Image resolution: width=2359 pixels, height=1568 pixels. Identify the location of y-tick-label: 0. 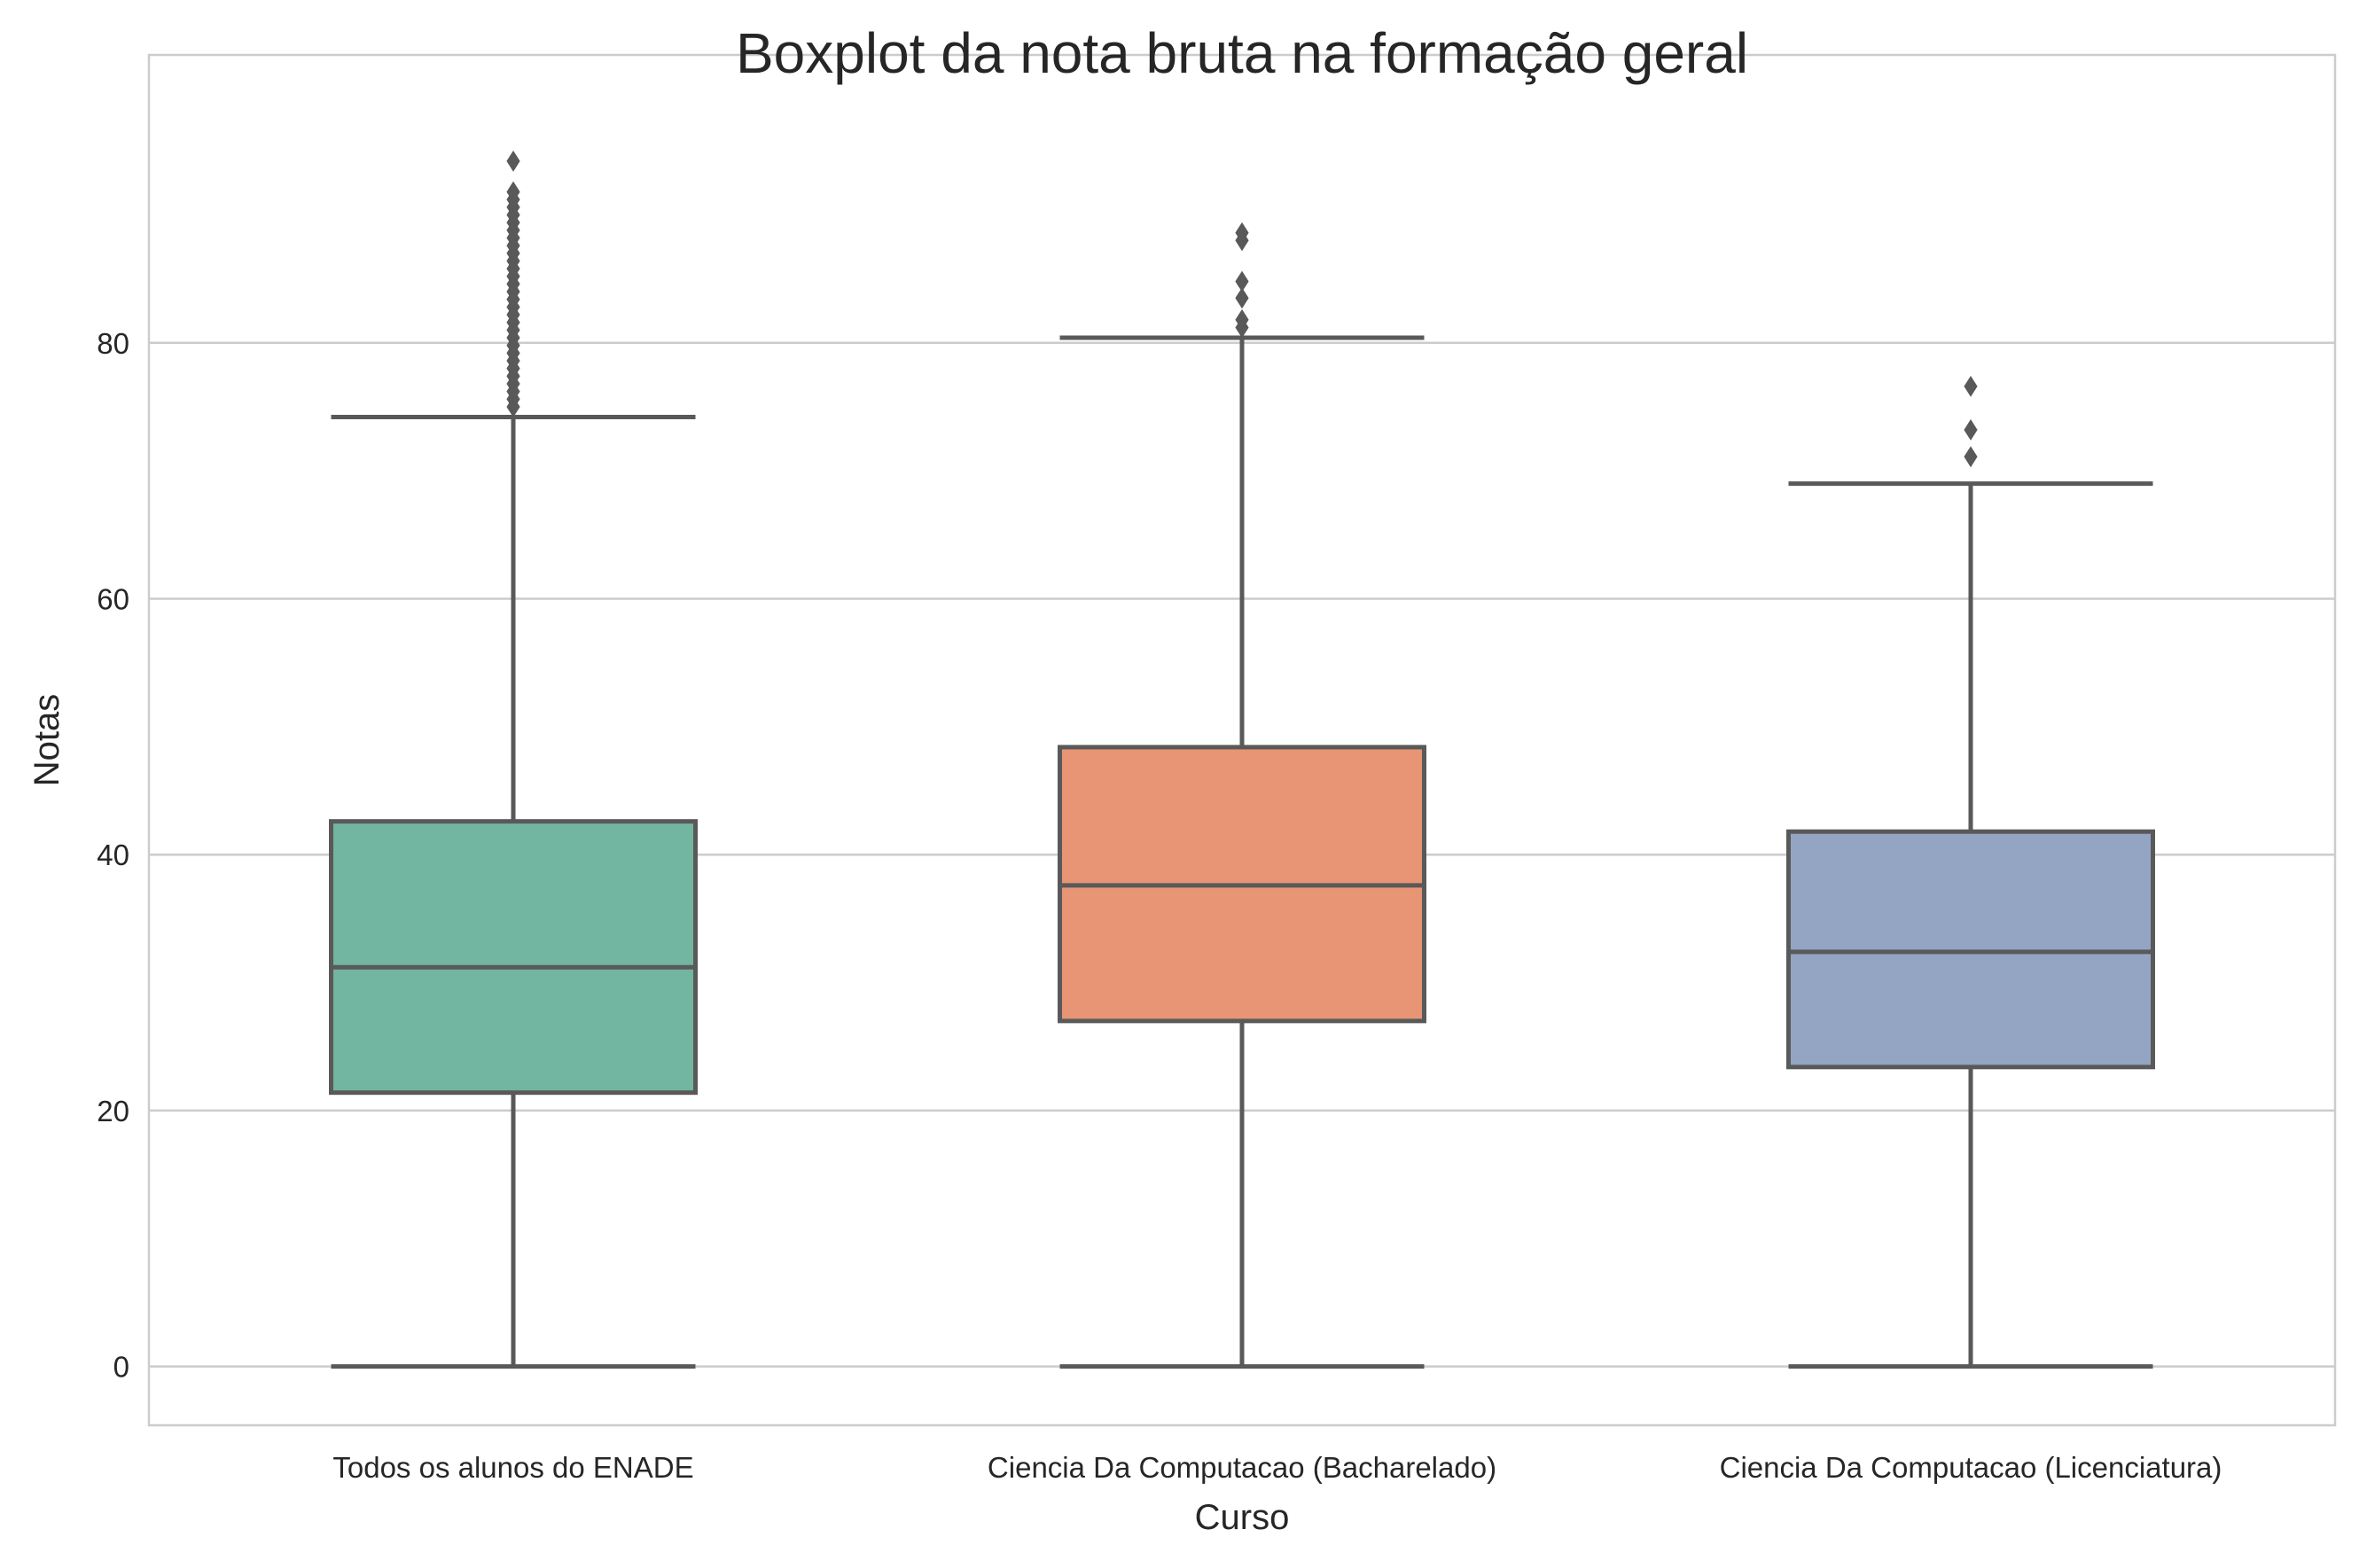
(121, 1367).